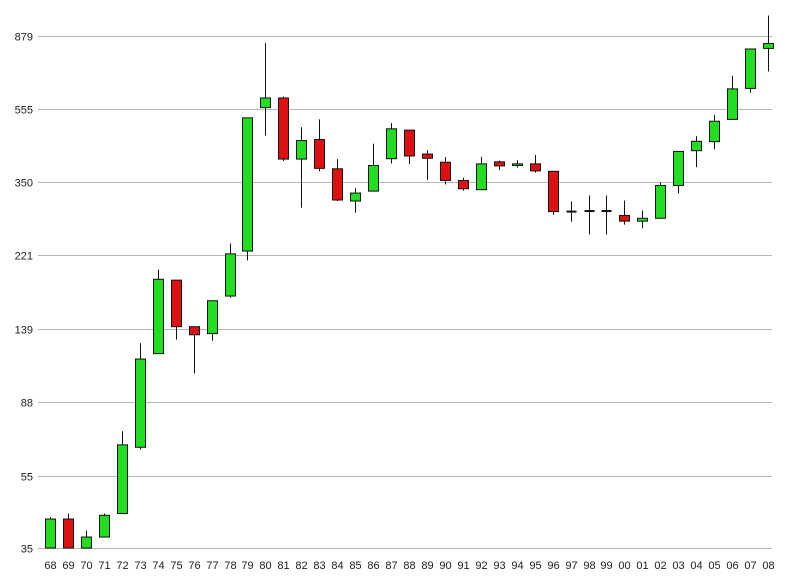 This screenshot has height=588, width=785. Describe the element at coordinates (571, 566) in the screenshot. I see `x-tick-label: 97` at that location.